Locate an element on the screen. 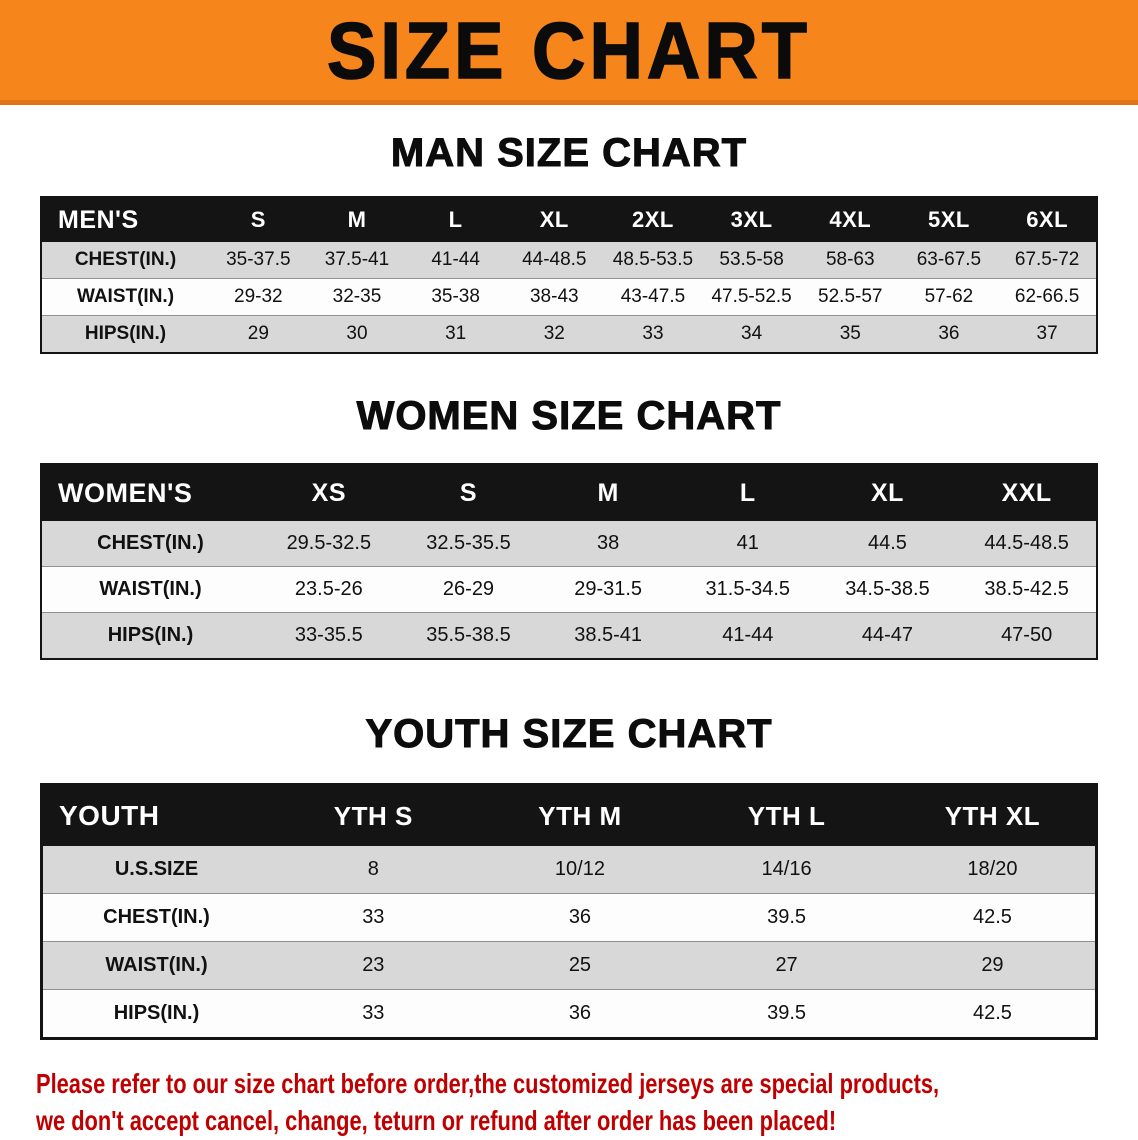 This screenshot has height=1140, width=1138. banner-title: SIZE CHART is located at coordinates (568, 49).